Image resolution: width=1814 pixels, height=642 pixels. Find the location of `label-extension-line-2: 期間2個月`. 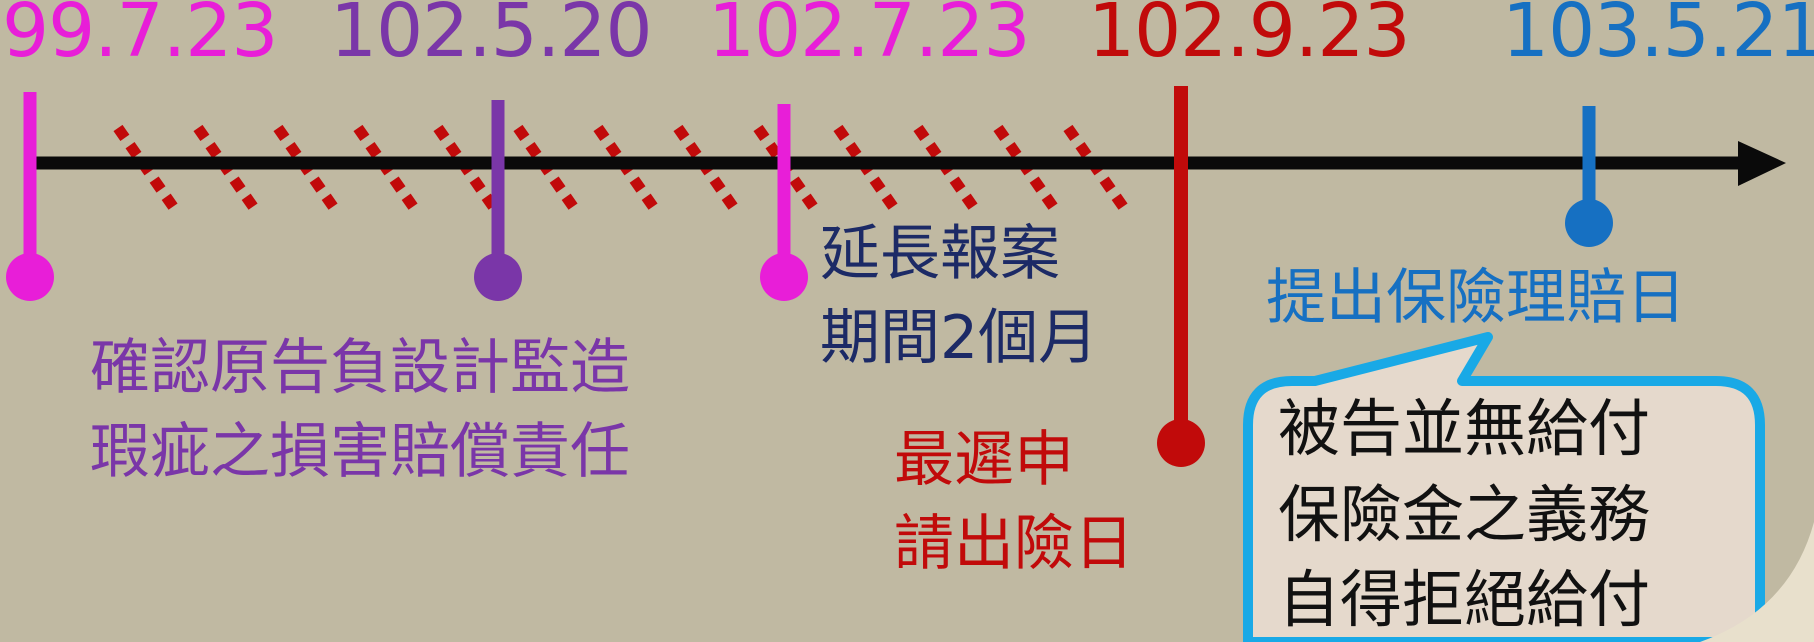

label-extension-line-2: 期間2個月 is located at coordinates (959, 338).